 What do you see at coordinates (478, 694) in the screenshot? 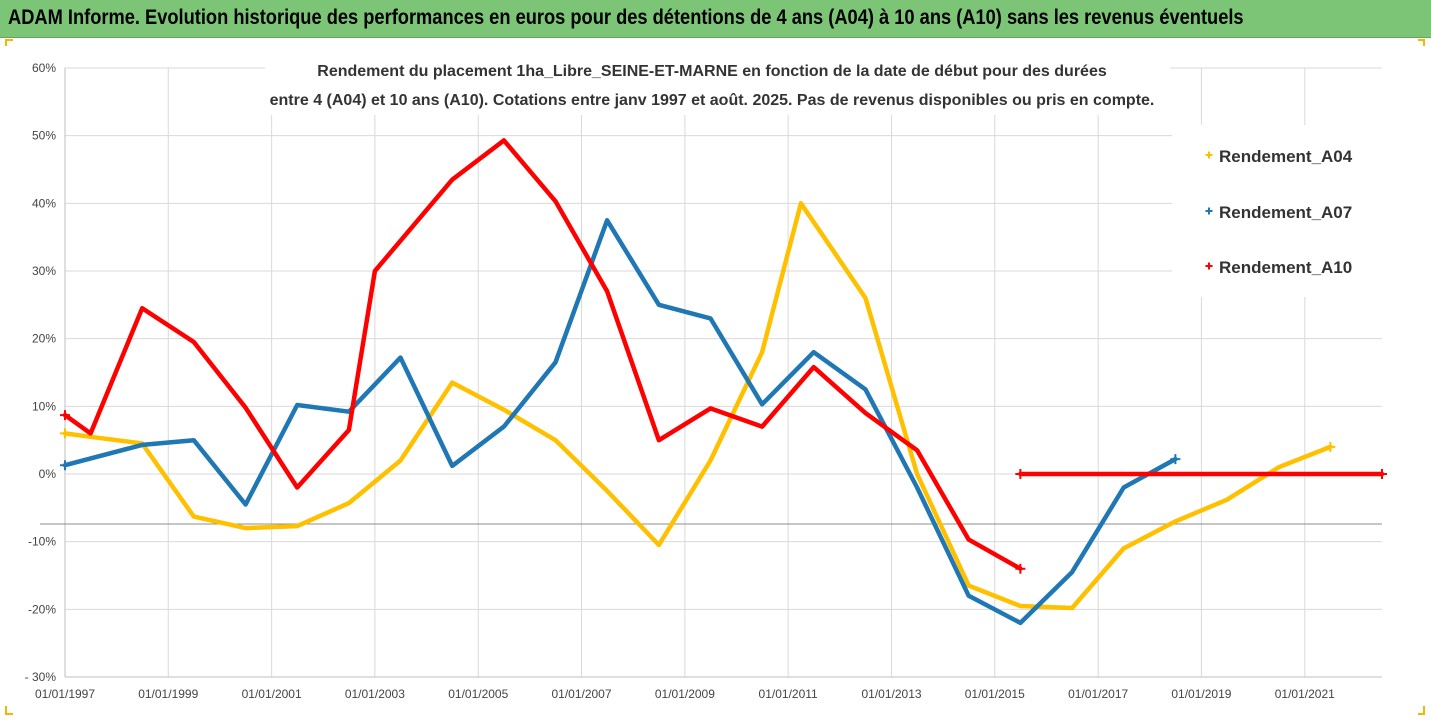
I see `x-tick-label: 01/01/2005` at bounding box center [478, 694].